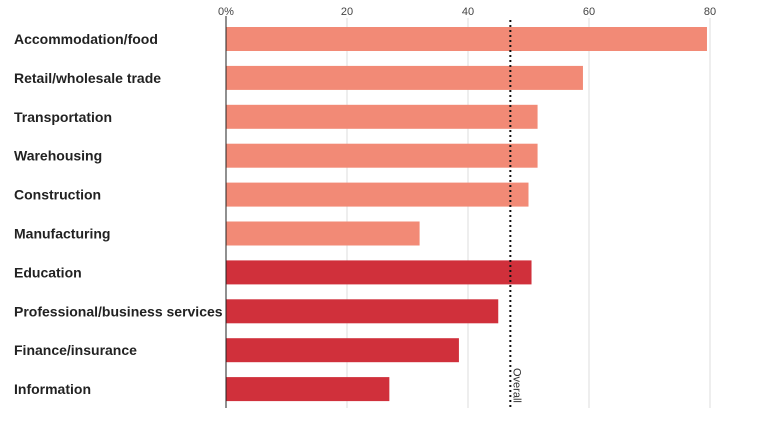 The height and width of the screenshot is (423, 763). I want to click on category-label: Warehousing, so click(58, 156).